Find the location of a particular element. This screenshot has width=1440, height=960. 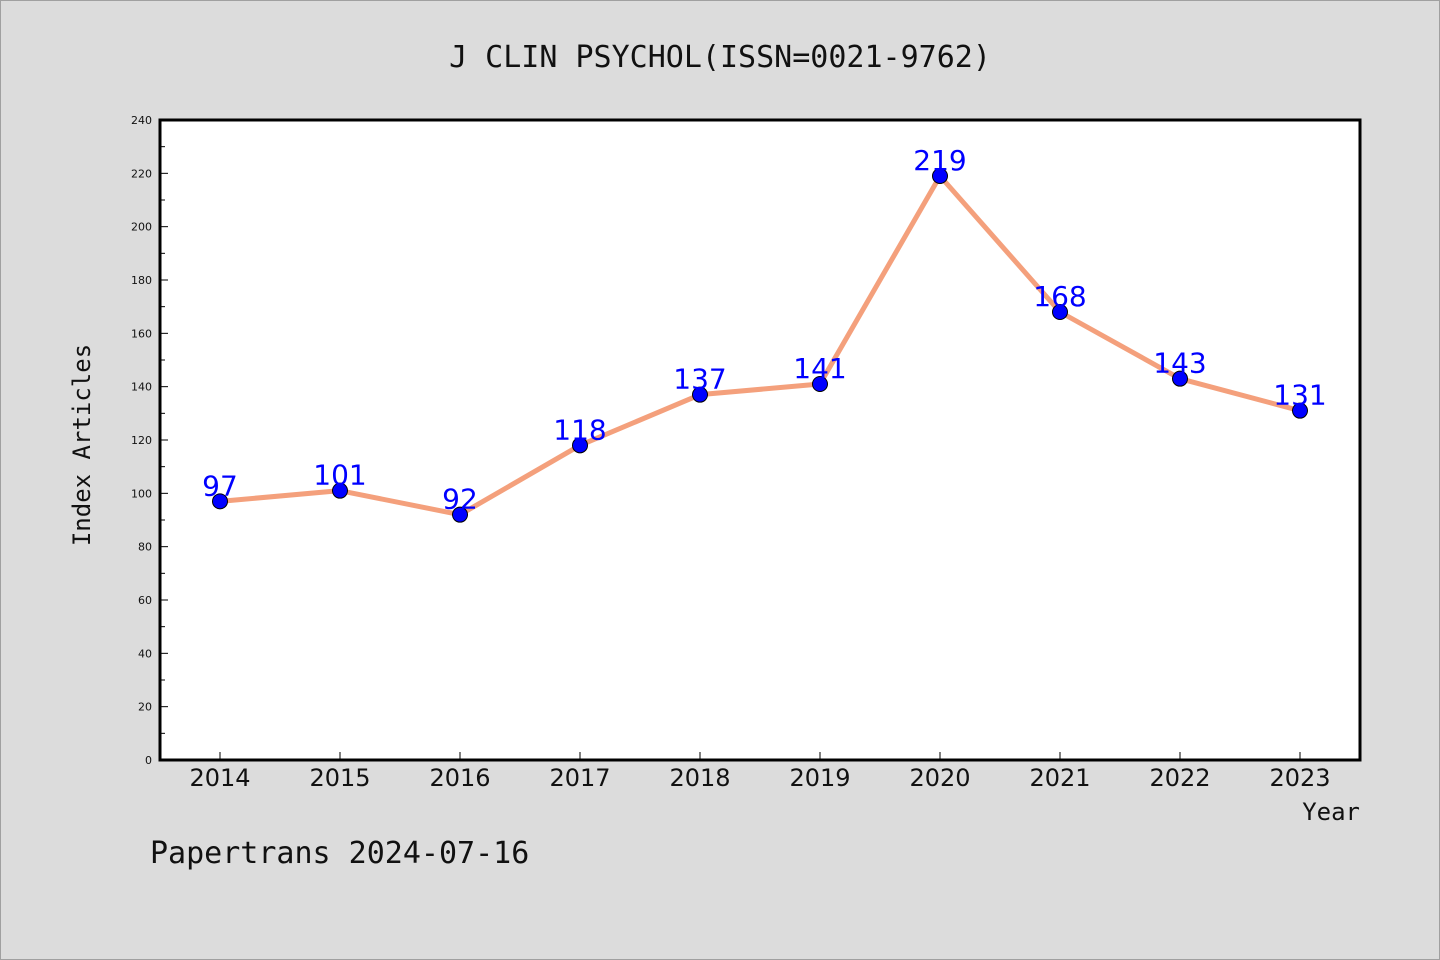

x-tick-label: 2017 is located at coordinates (579, 778).